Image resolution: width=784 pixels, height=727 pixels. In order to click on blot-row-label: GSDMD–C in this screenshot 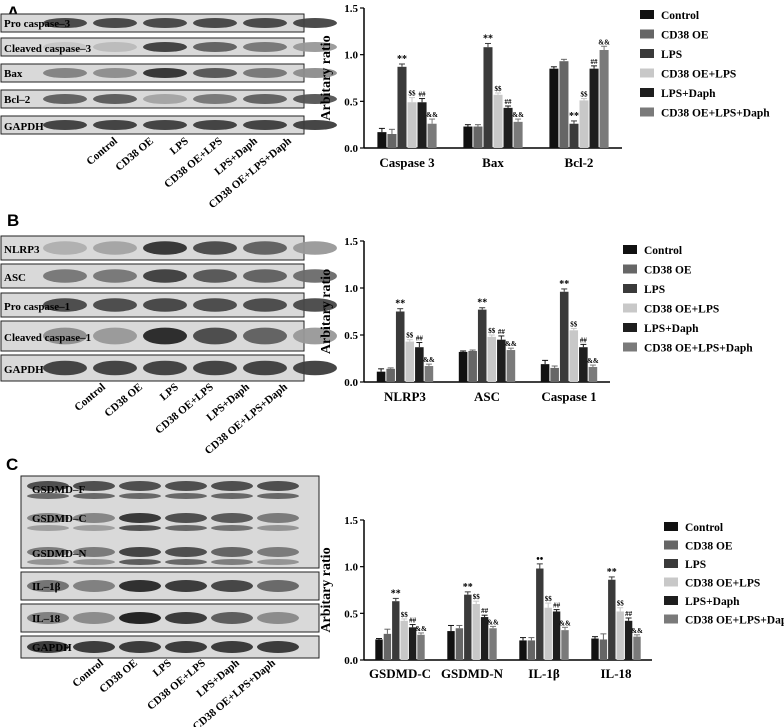, I will do `click(59, 519)`.